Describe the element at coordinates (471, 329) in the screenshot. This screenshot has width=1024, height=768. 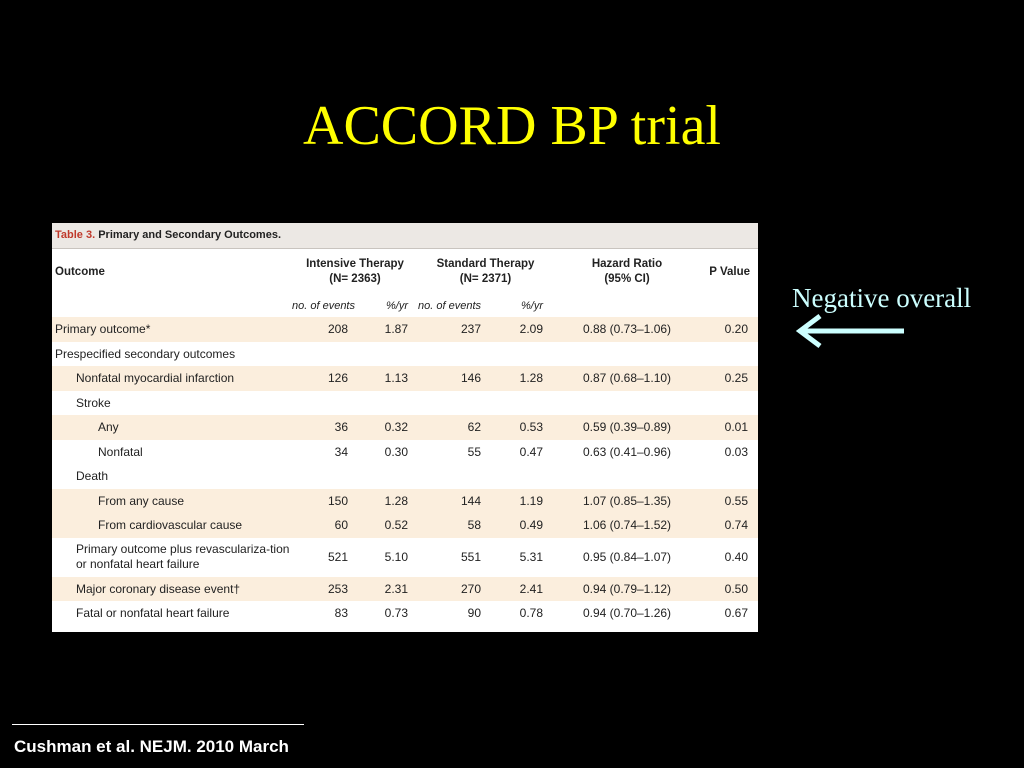
I see `standard-events-cell: 237` at that location.